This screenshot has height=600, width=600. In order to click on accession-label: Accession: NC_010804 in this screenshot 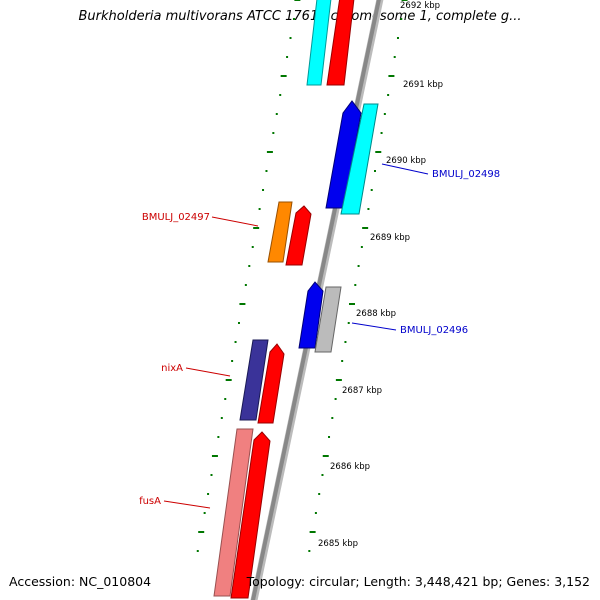, I will do `click(80, 581)`.